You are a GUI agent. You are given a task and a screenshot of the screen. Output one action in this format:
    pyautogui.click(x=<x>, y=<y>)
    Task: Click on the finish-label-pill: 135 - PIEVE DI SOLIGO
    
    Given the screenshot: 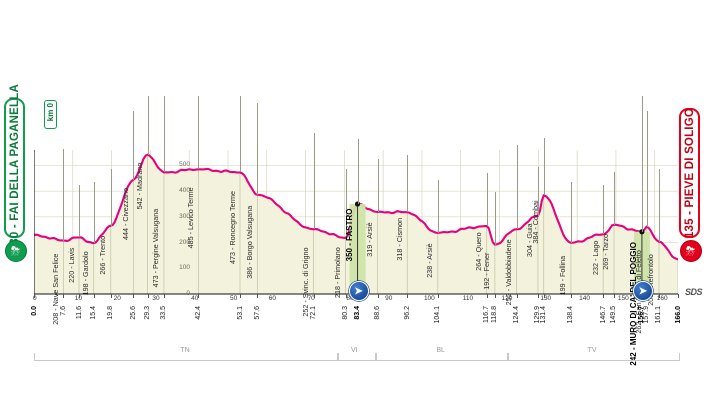 What is the action you would take?
    pyautogui.click(x=689, y=173)
    